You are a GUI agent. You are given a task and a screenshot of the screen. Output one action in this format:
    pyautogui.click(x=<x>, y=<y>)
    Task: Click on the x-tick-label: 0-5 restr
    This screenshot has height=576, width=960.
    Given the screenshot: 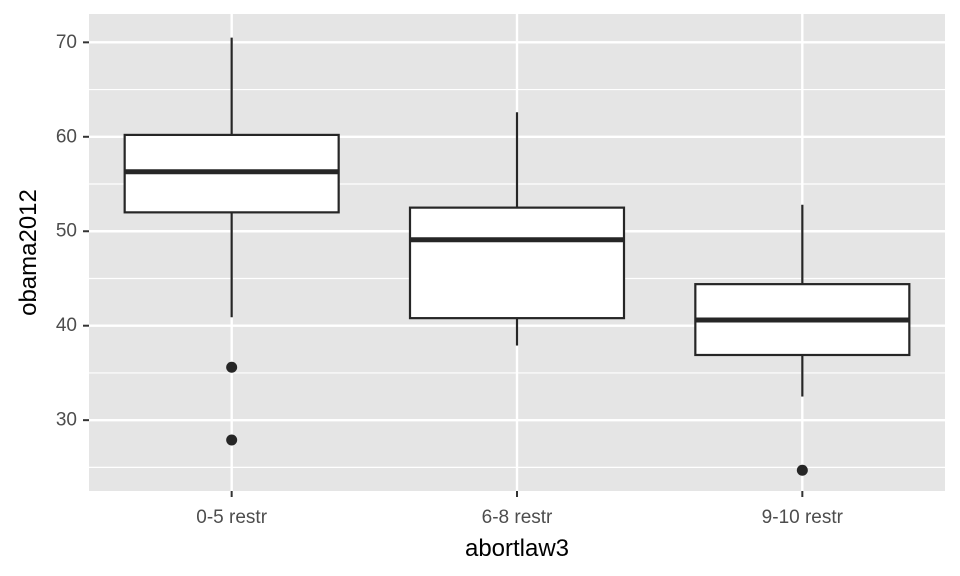 What is the action you would take?
    pyautogui.click(x=231, y=517)
    